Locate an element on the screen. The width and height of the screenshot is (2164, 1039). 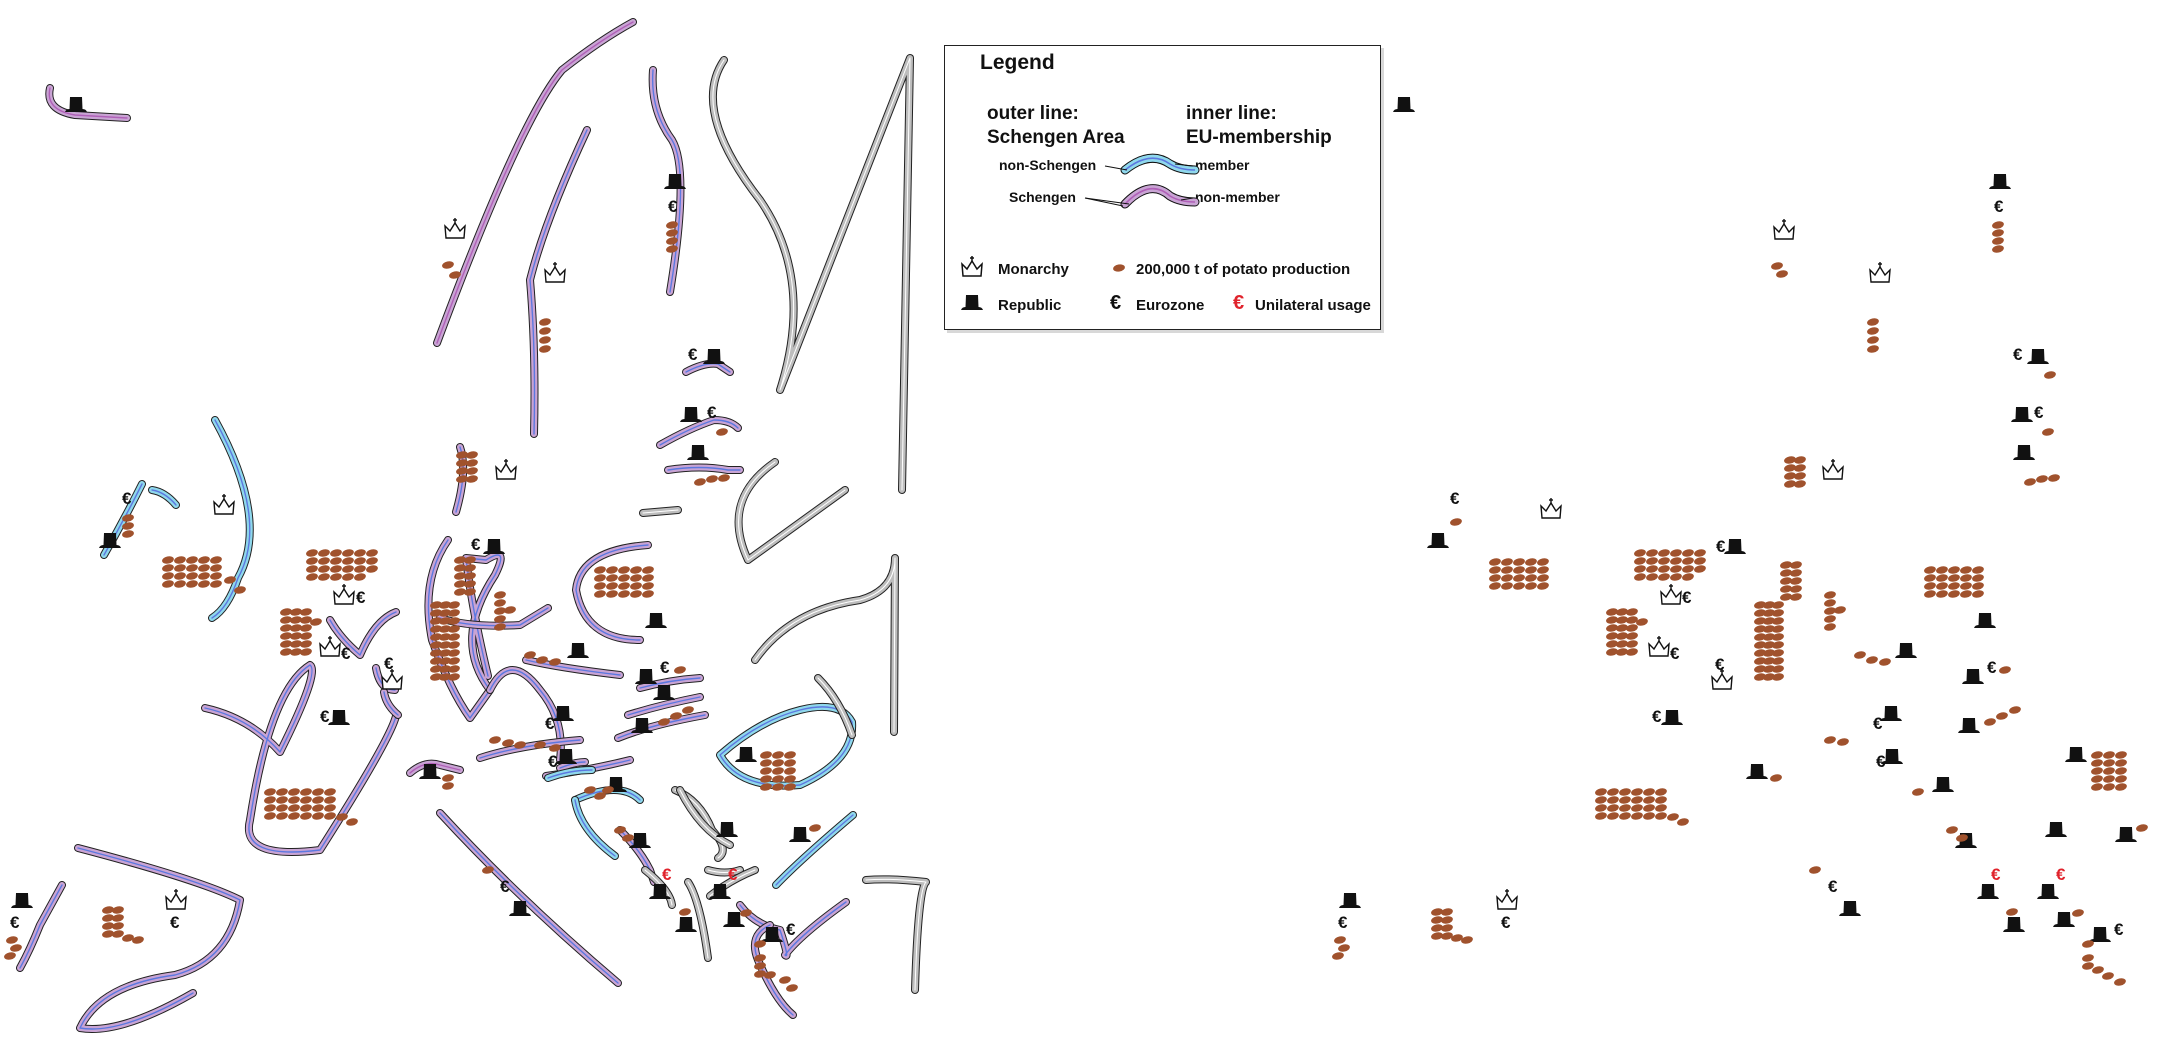
legend-member-label: member is located at coordinates (1222, 165).